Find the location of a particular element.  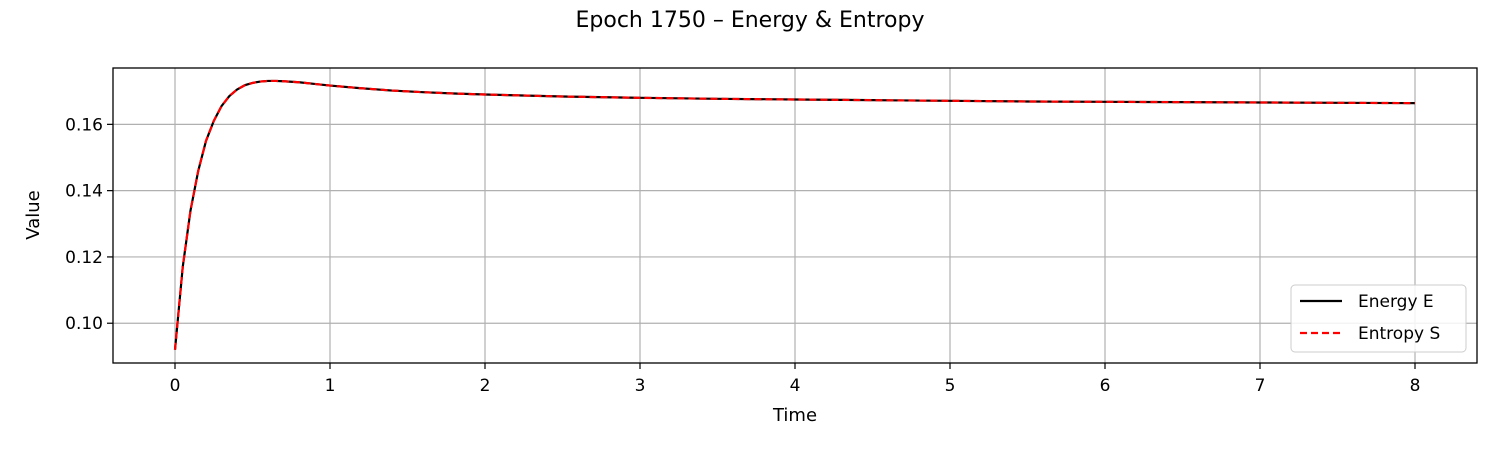

y-tick-label: 0.10 is located at coordinates (84, 324).